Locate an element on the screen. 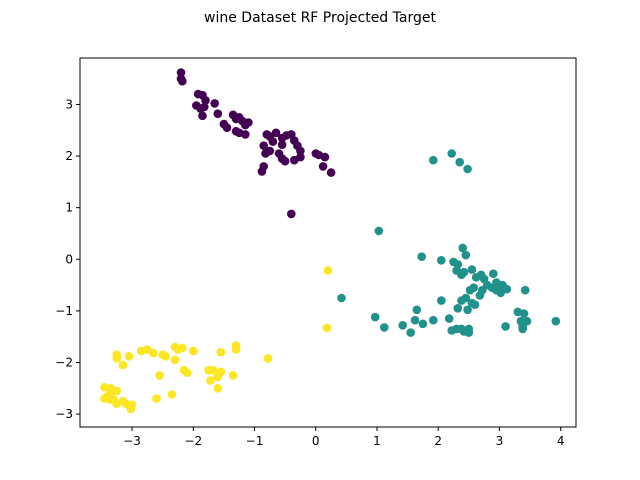 The height and width of the screenshot is (480, 640). chart-title: wine Dataset RF Projected Target is located at coordinates (320, 18).